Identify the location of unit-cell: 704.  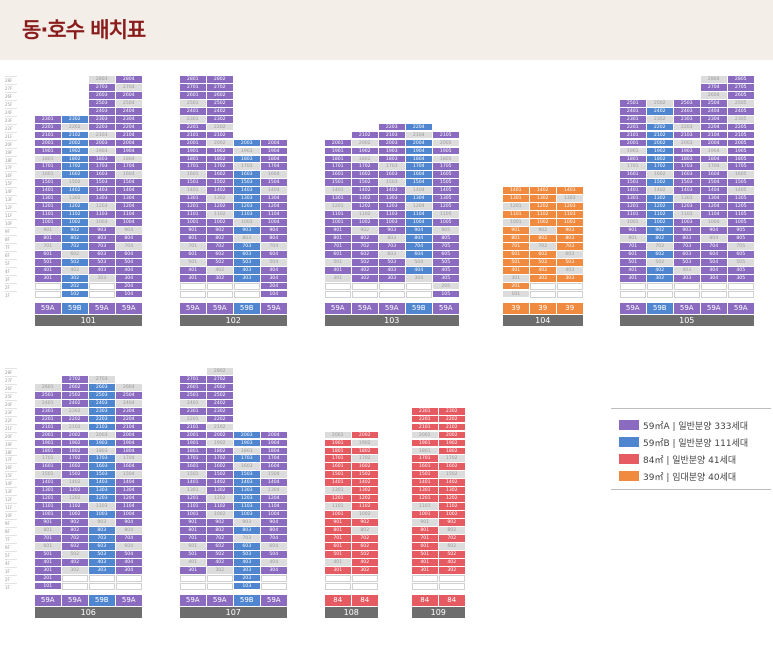
(419, 246).